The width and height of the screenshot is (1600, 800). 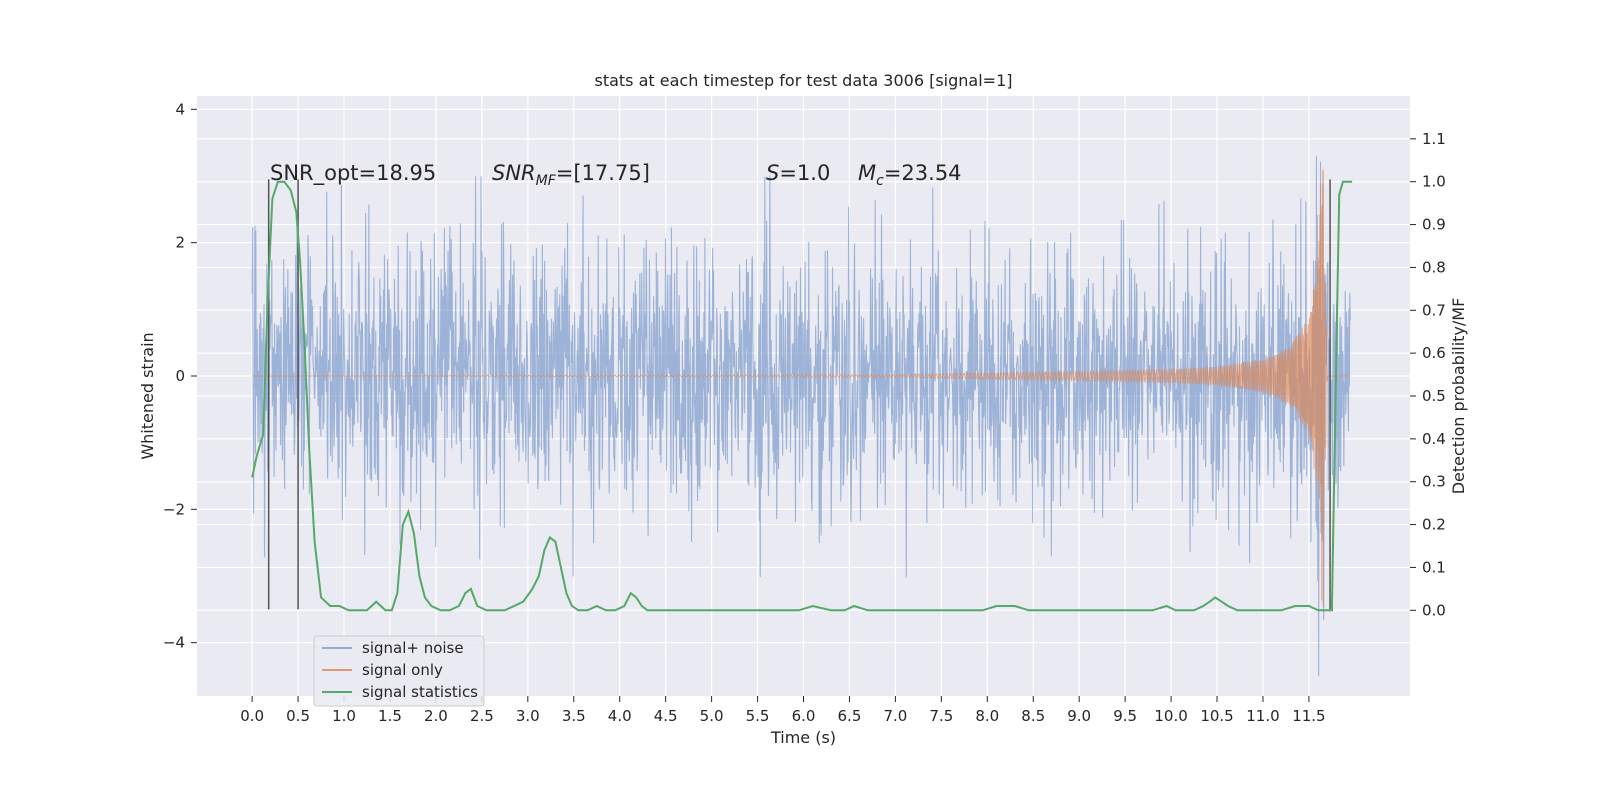 I want to click on y2-tick-label: 0.7, so click(x=1434, y=310).